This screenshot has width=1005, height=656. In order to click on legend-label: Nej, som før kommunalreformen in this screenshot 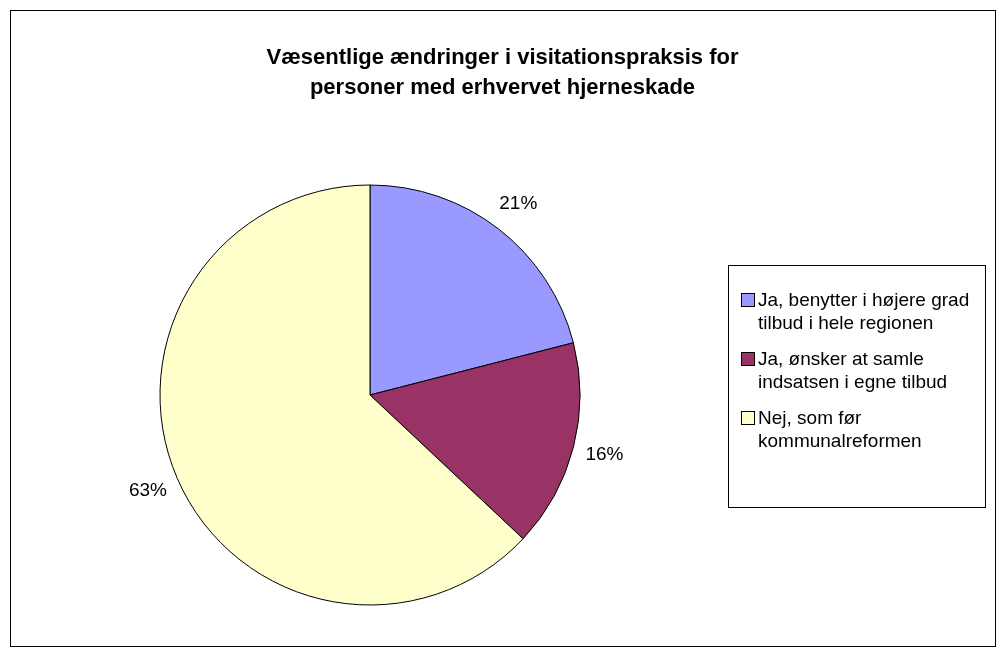, I will do `click(840, 429)`.